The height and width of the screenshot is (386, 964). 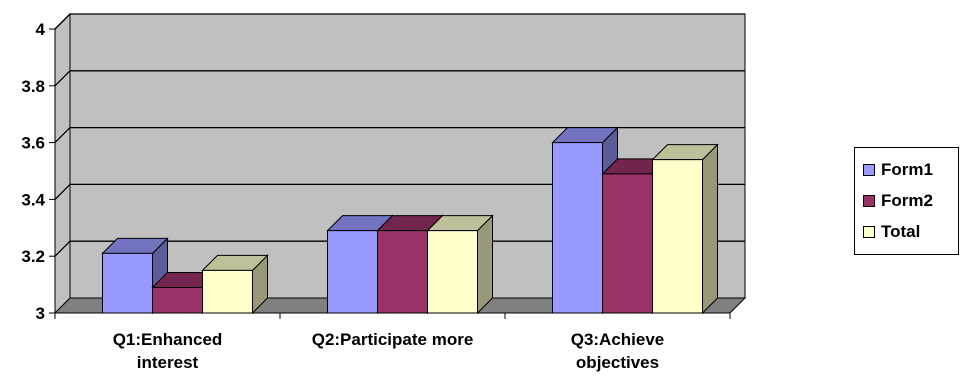 What do you see at coordinates (393, 339) in the screenshot?
I see `x-tick-label: Q2:Participate more` at bounding box center [393, 339].